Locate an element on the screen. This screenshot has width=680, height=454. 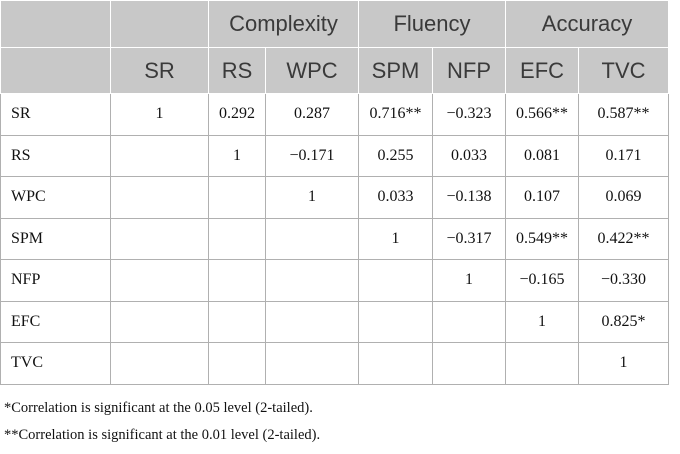
column-header: SPM is located at coordinates (395, 70).